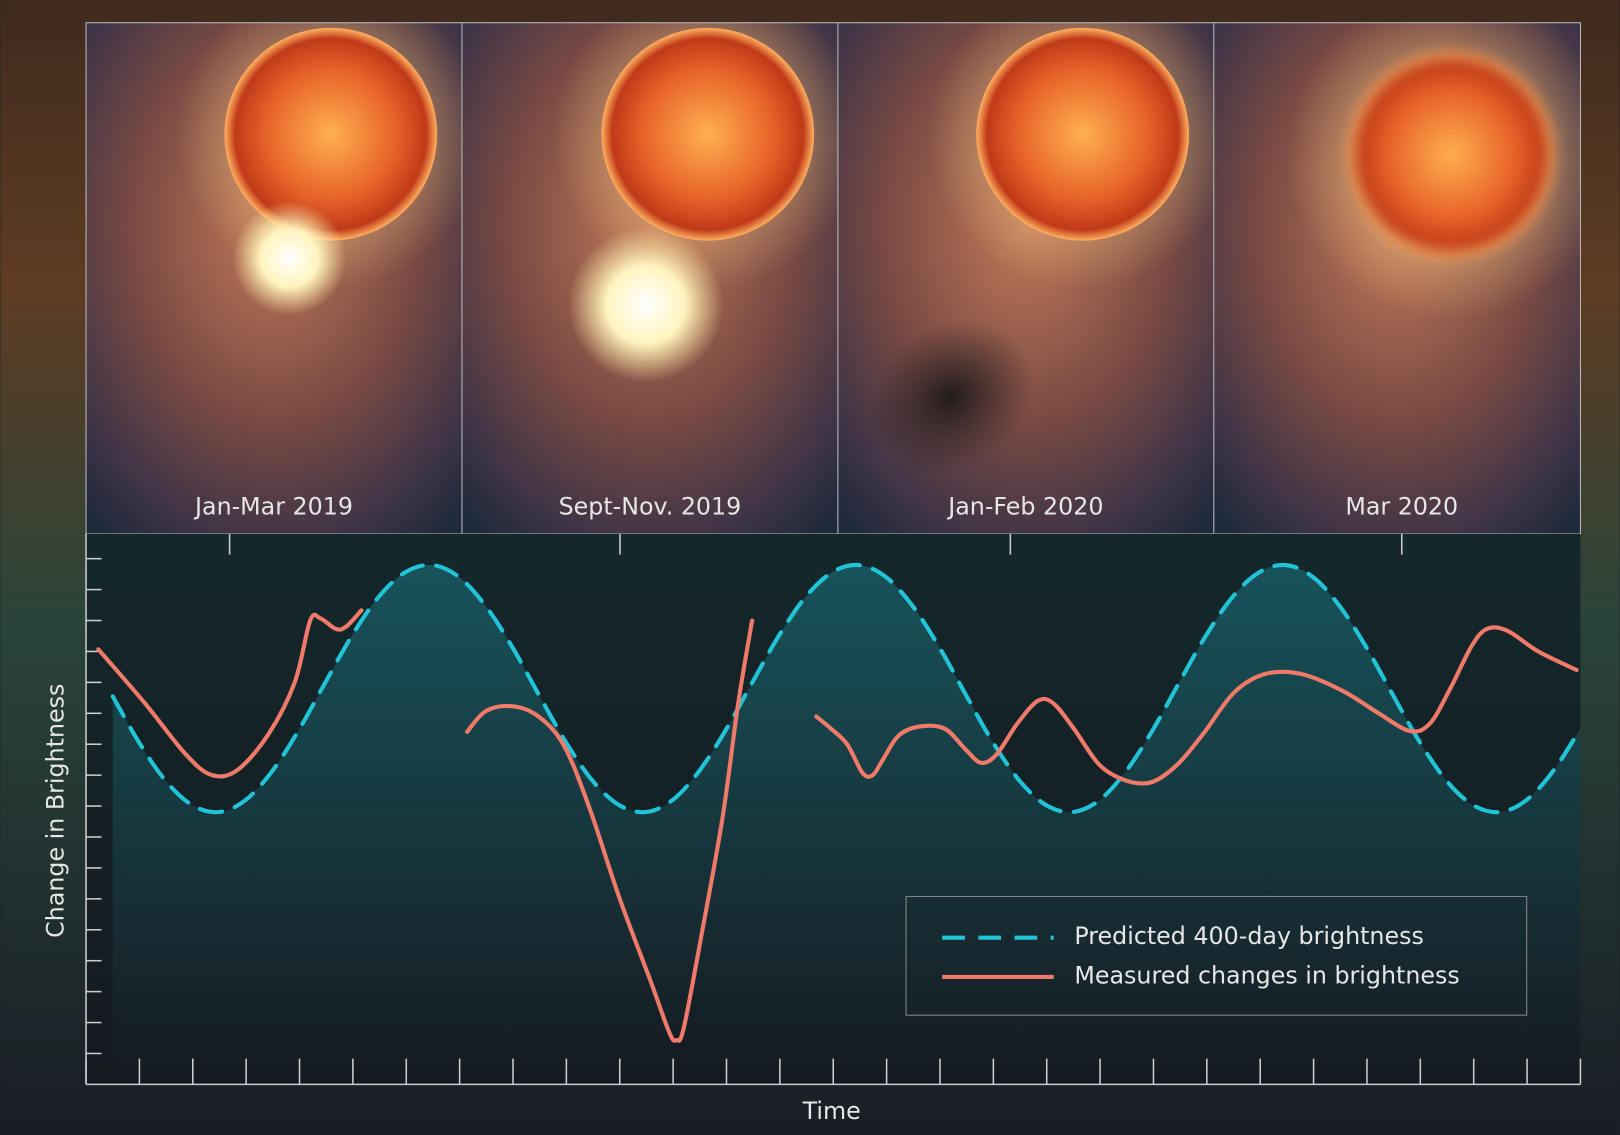  Describe the element at coordinates (1216, 955) in the screenshot. I see `legend-box` at that location.